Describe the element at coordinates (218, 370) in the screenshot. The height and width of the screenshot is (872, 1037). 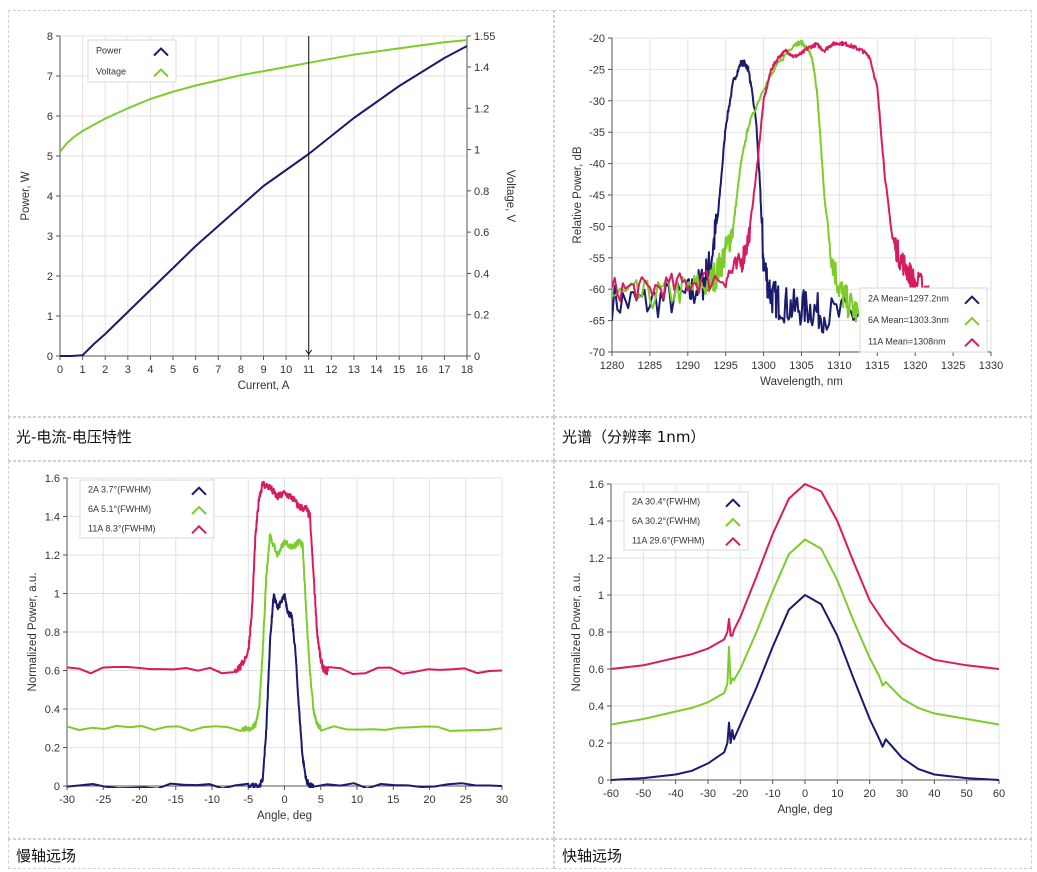
I see `liv-x-tick-label: 7` at that location.